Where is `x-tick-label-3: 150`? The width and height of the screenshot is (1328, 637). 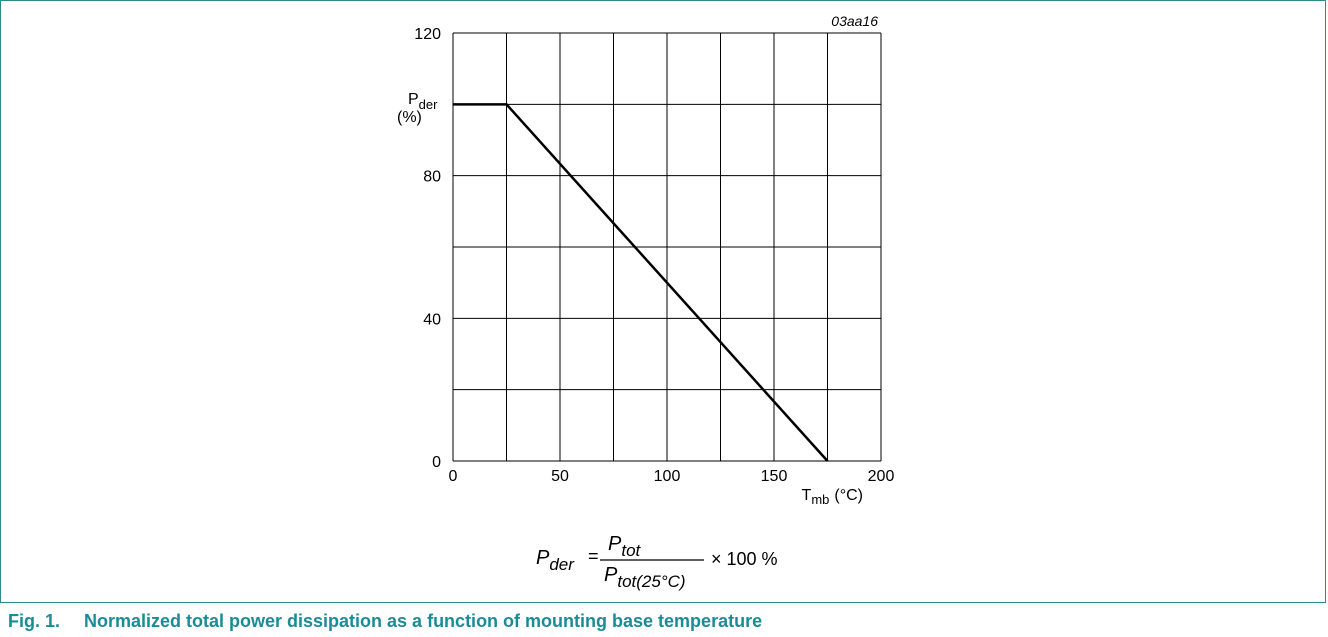
x-tick-label-3: 150 is located at coordinates (774, 476).